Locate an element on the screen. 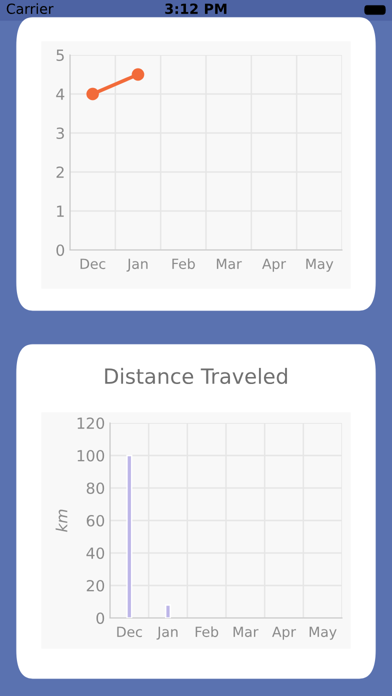  y-tick-label: 80 is located at coordinates (95, 488).